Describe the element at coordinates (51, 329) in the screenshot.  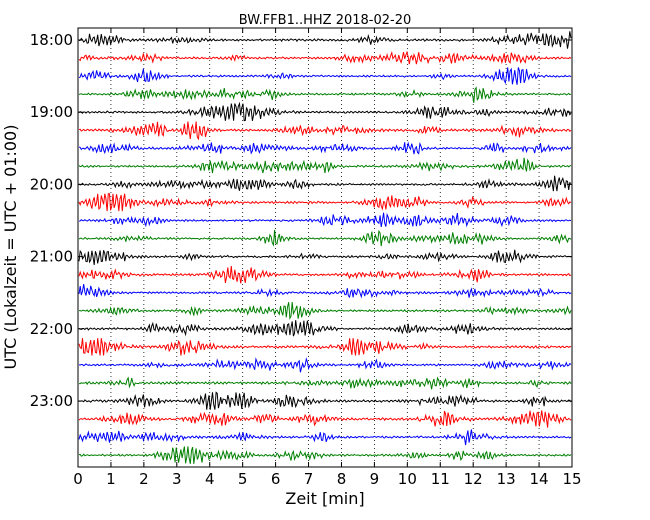
I see `y-tick-label-4: 22:00` at that location.